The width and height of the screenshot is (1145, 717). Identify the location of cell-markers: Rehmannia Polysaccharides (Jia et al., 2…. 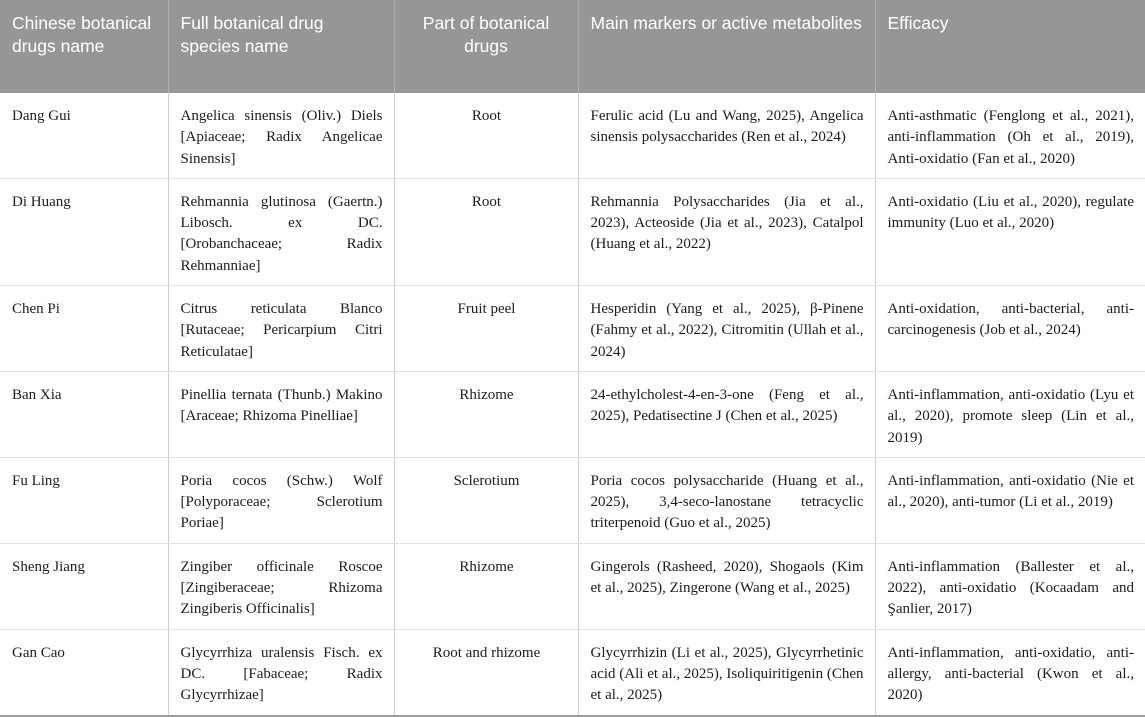
(727, 232).